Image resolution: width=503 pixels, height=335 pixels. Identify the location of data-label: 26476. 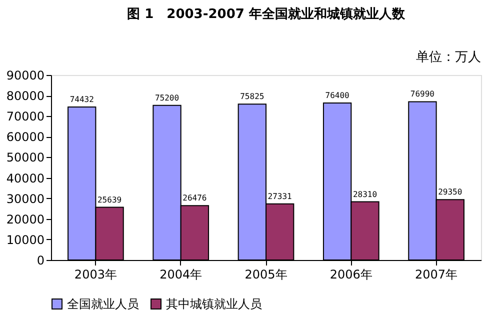
(194, 198).